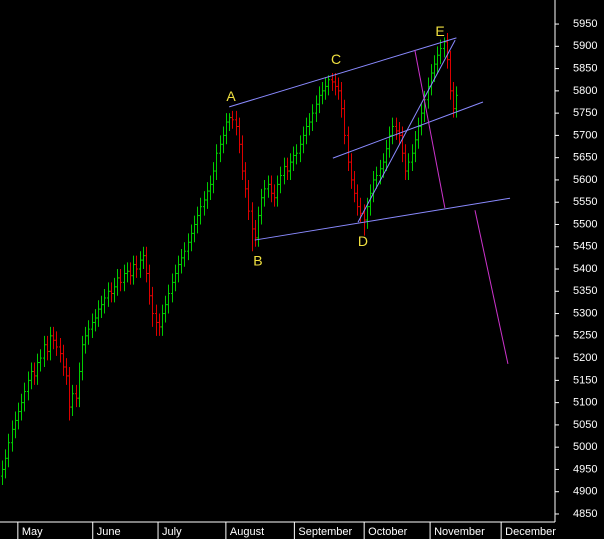 The image size is (604, 539). Describe the element at coordinates (585, 403) in the screenshot. I see `y-tick-label: 5100` at that location.